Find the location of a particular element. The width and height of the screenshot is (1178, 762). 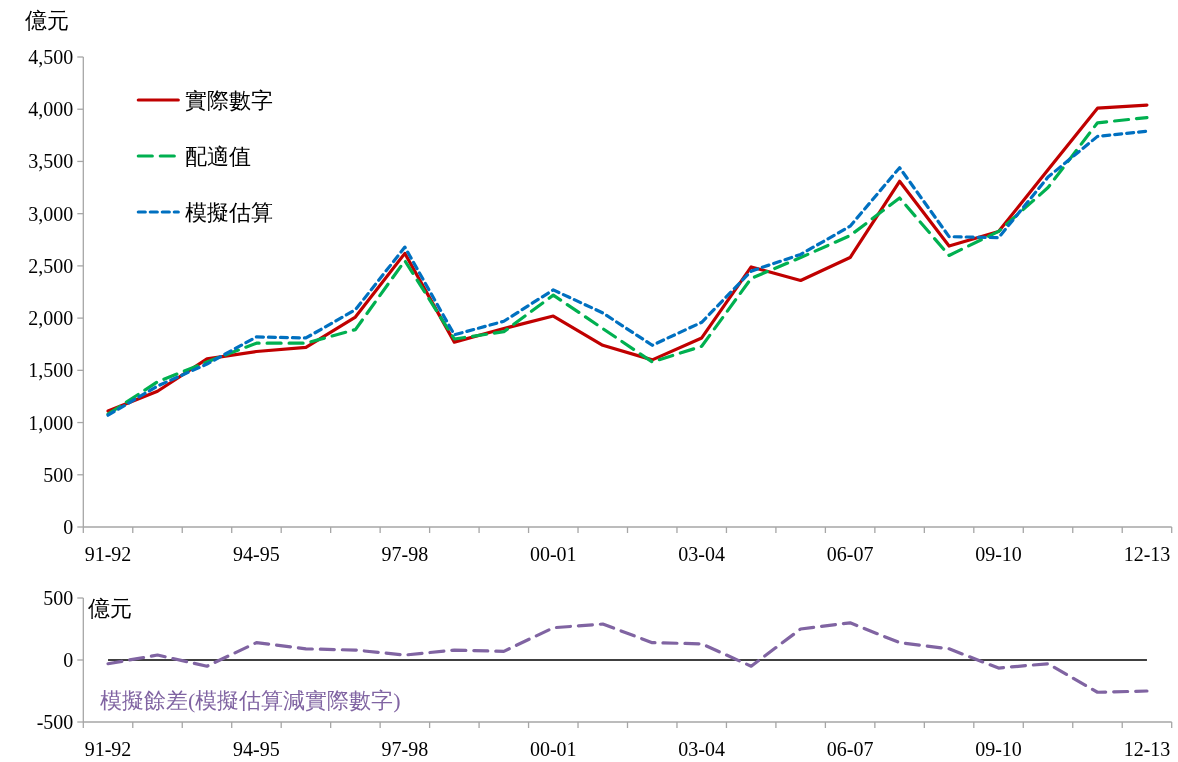

legend-label: 模擬估算 is located at coordinates (229, 212).